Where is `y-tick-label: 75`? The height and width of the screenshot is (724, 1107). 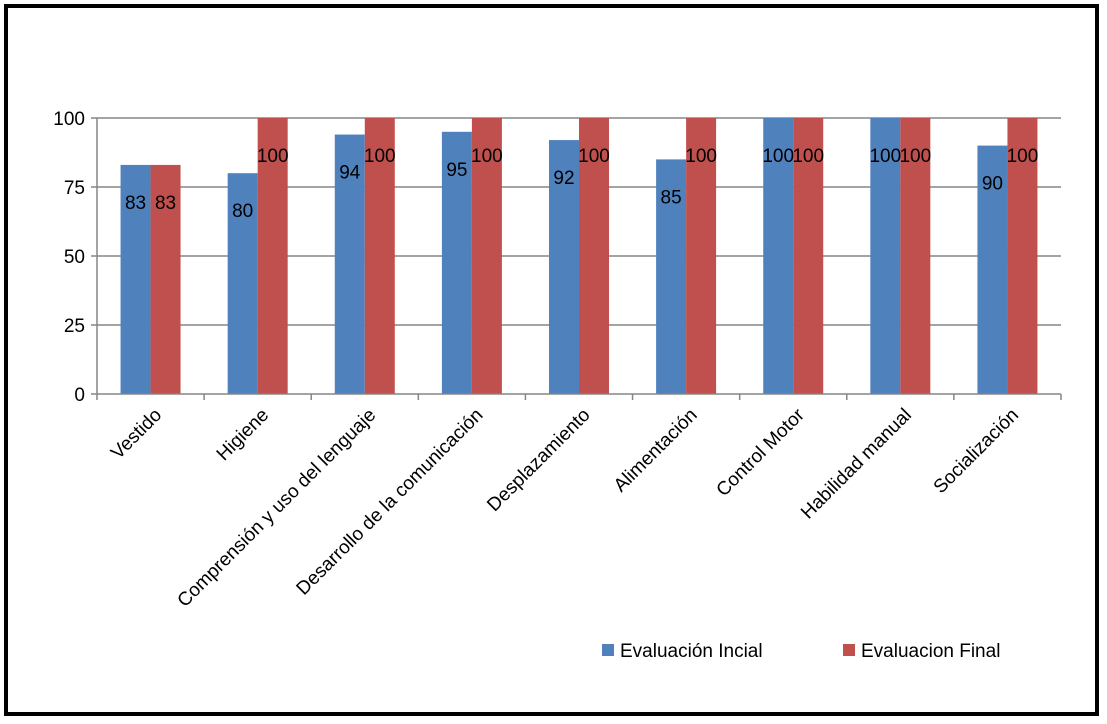 y-tick-label: 75 is located at coordinates (74, 188).